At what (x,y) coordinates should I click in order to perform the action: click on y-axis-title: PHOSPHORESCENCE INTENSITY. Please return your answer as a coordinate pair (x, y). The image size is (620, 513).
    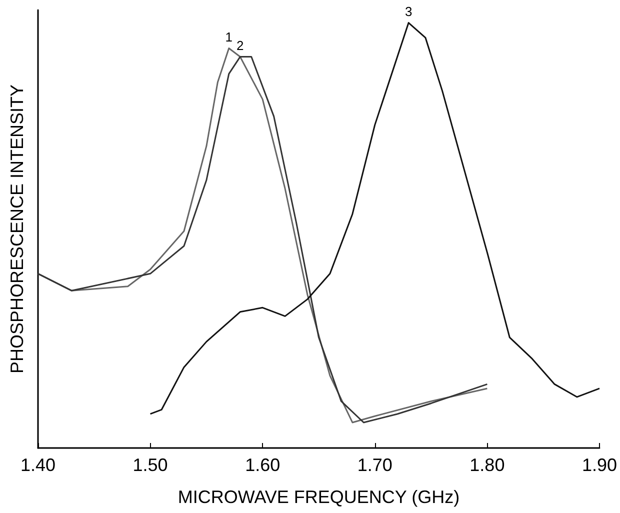
    Looking at the image, I should click on (17, 229).